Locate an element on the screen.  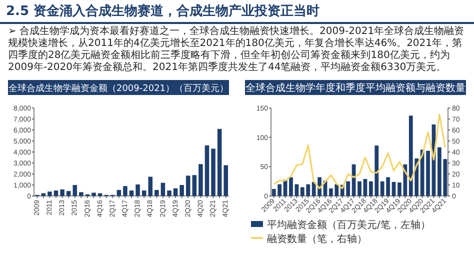
chart-title: 全球合成生物学融资金额（2009-2021）（百万美元） is located at coordinates (118, 88).